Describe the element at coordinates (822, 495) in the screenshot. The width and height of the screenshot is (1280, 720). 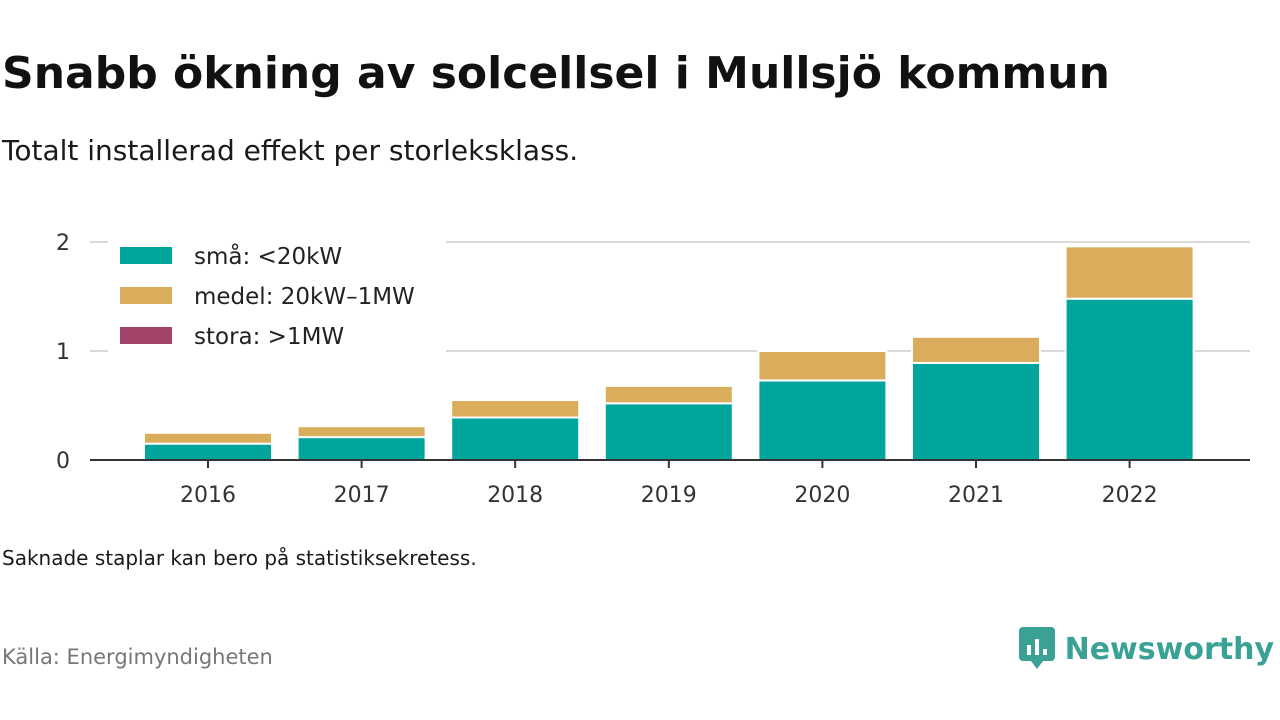
I see `x-tick-label: 2020` at that location.